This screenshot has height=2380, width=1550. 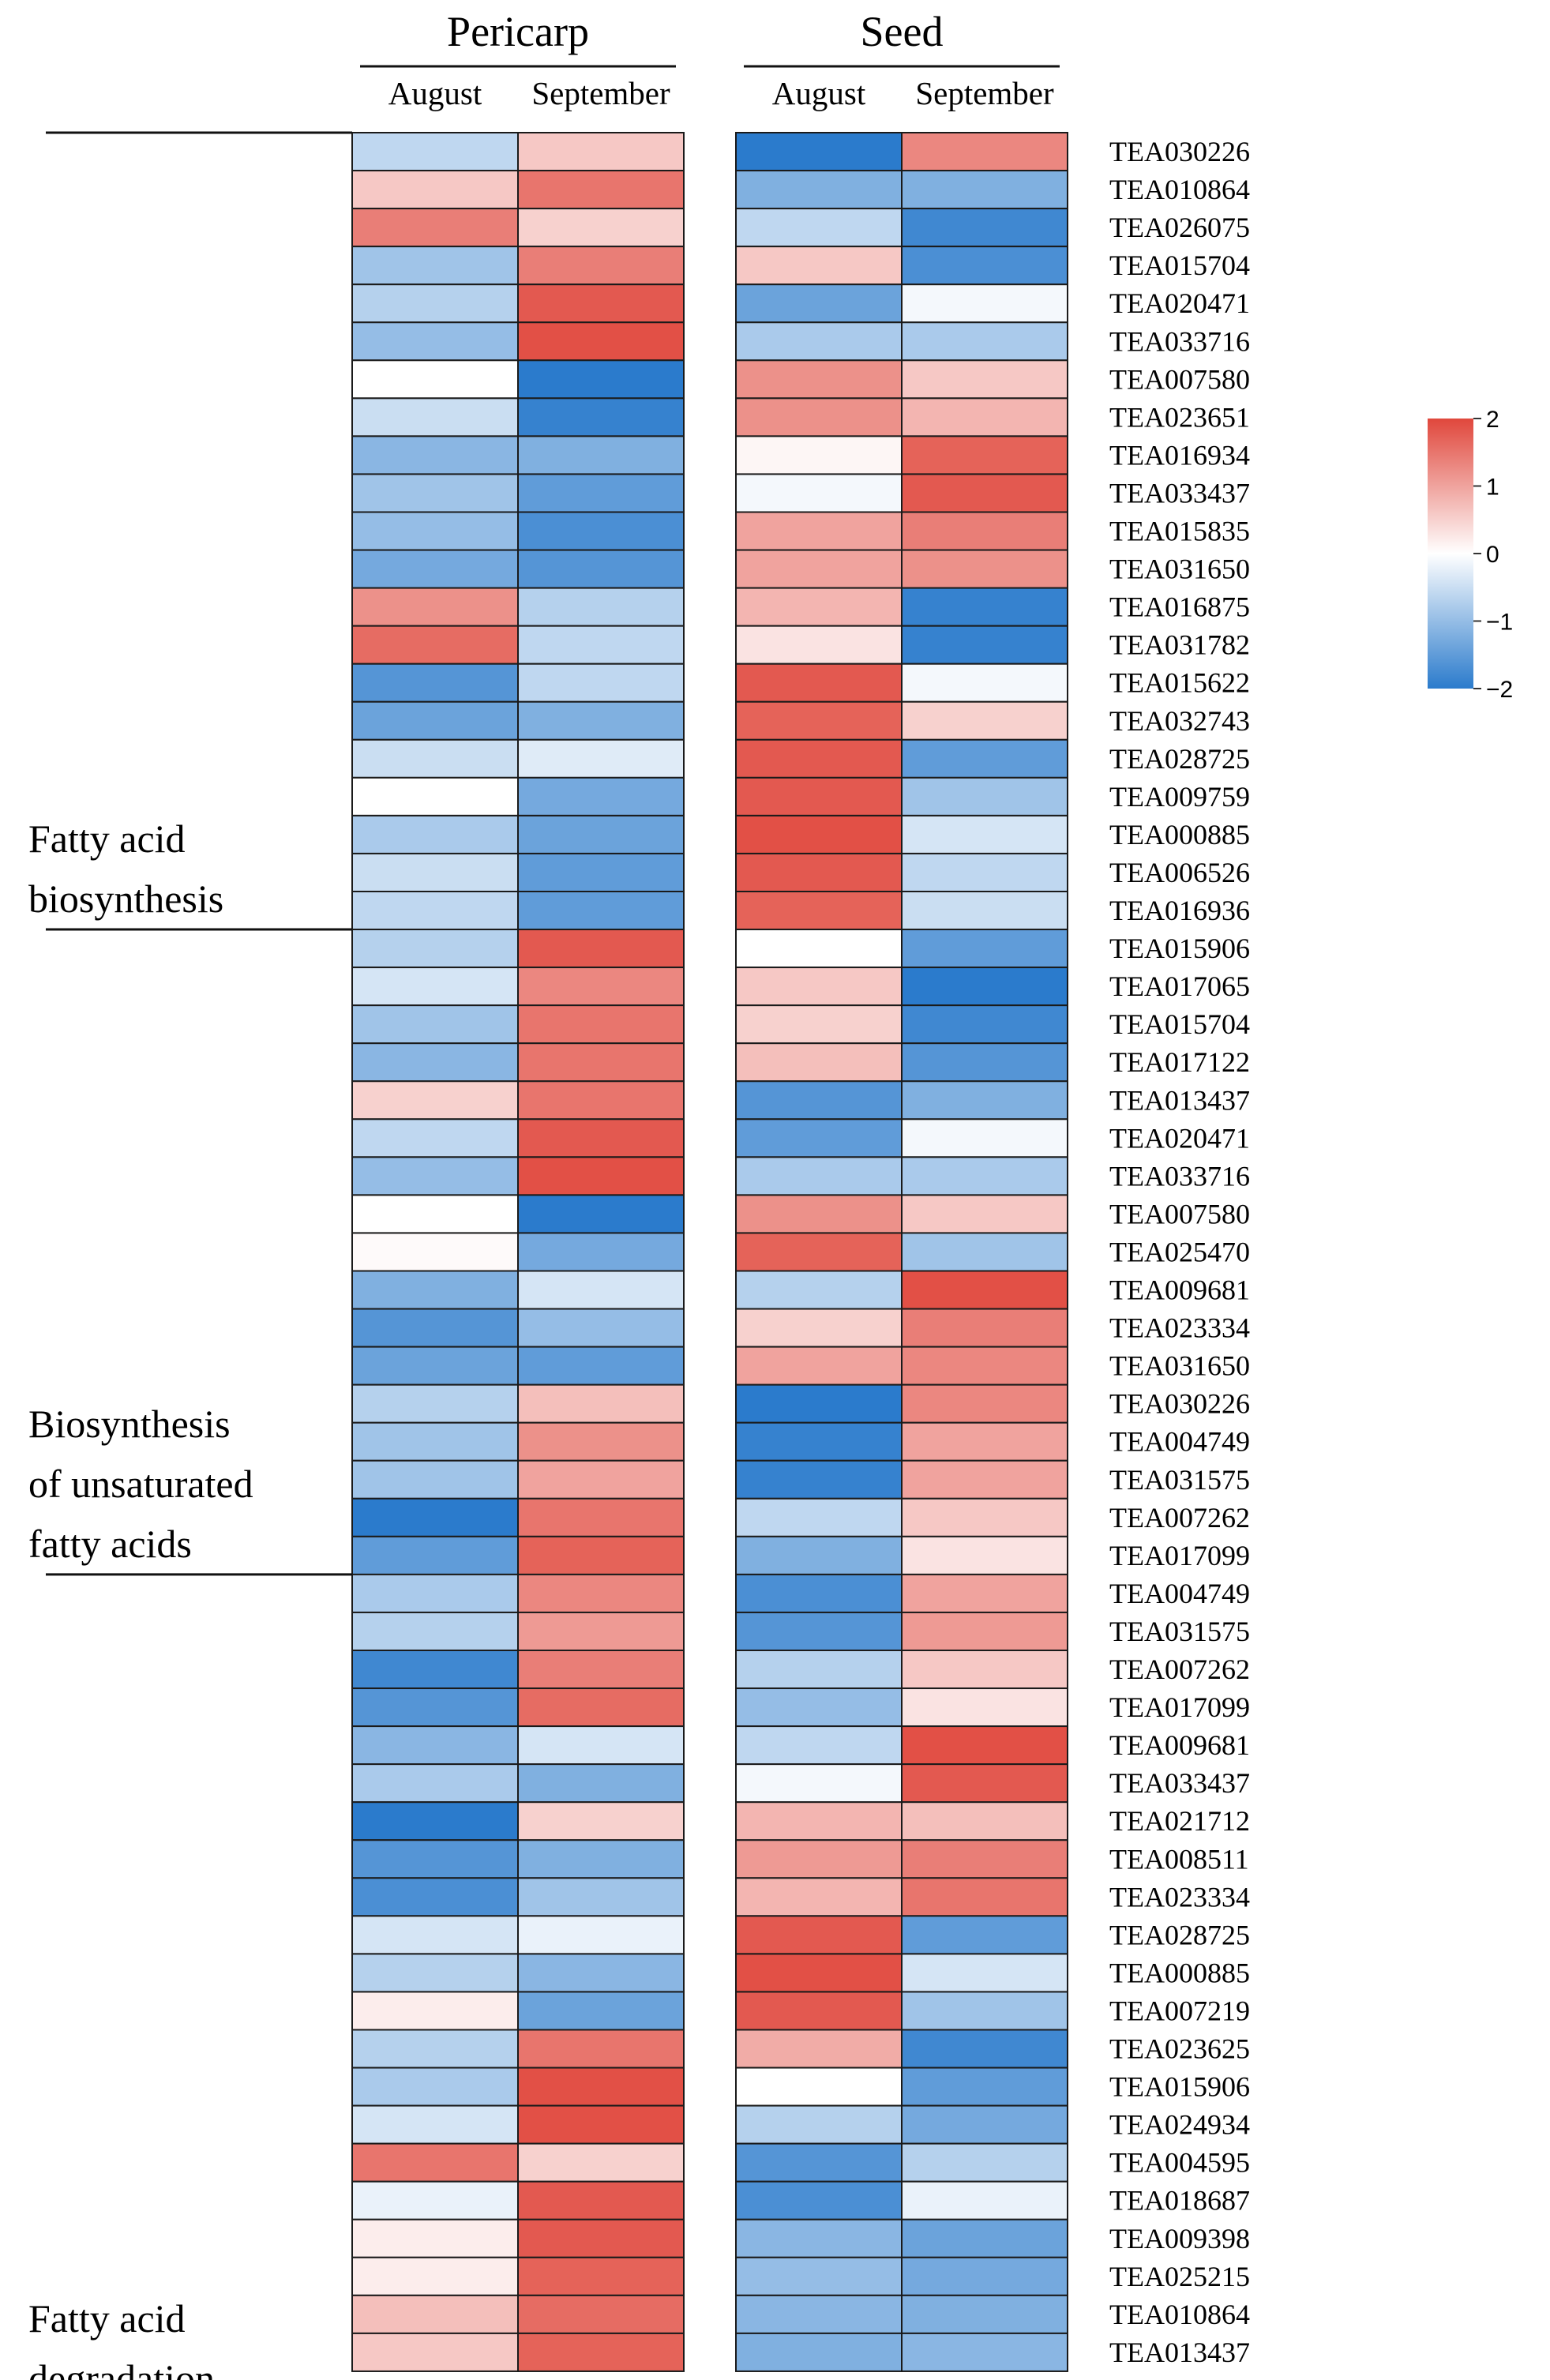 What do you see at coordinates (600, 93) in the screenshot?
I see `column-label-september: September` at bounding box center [600, 93].